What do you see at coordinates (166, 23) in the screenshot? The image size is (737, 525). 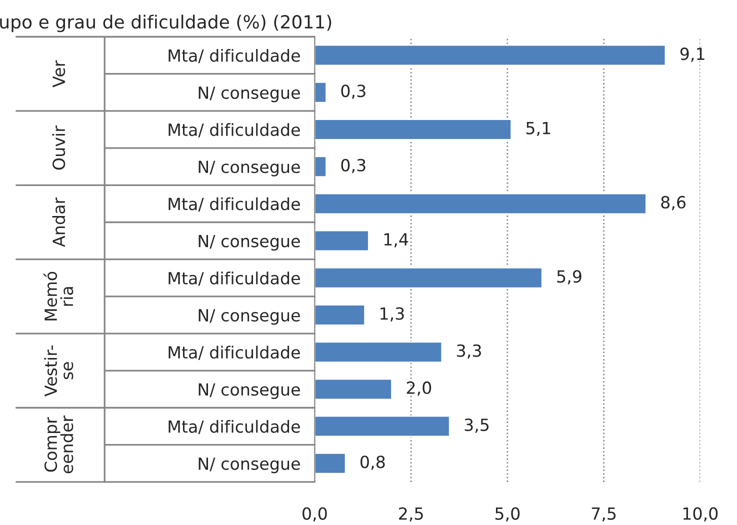 I see `text: upo e grau de dificuldade (%) (2011)` at bounding box center [166, 23].